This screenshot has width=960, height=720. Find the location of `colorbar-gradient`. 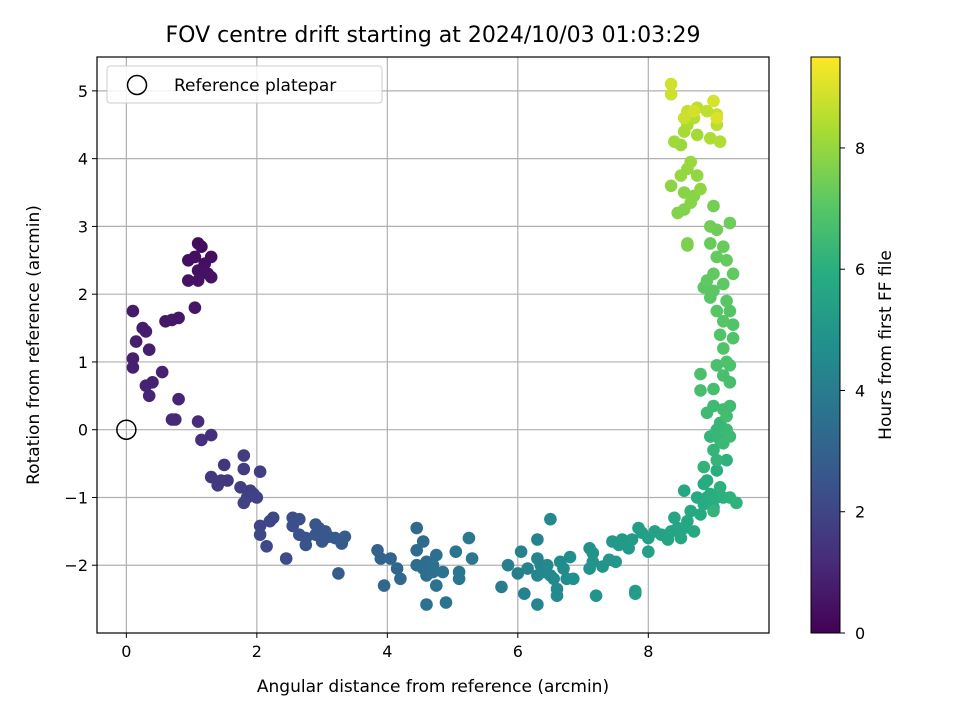

colorbar-gradient is located at coordinates (825, 345).